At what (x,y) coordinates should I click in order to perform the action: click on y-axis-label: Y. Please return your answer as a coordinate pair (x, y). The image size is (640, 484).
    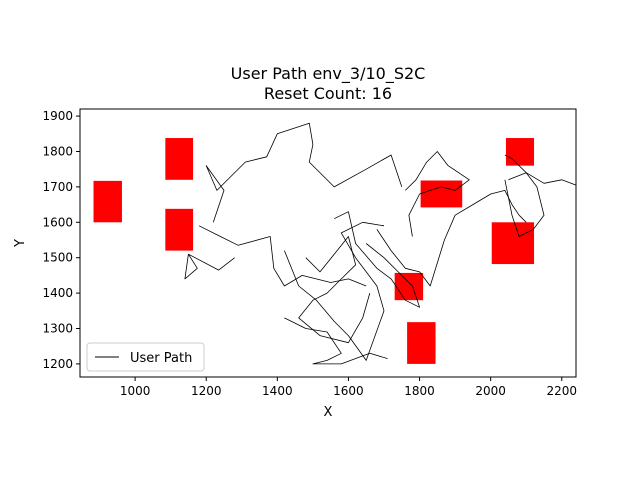
    Looking at the image, I should click on (20, 243).